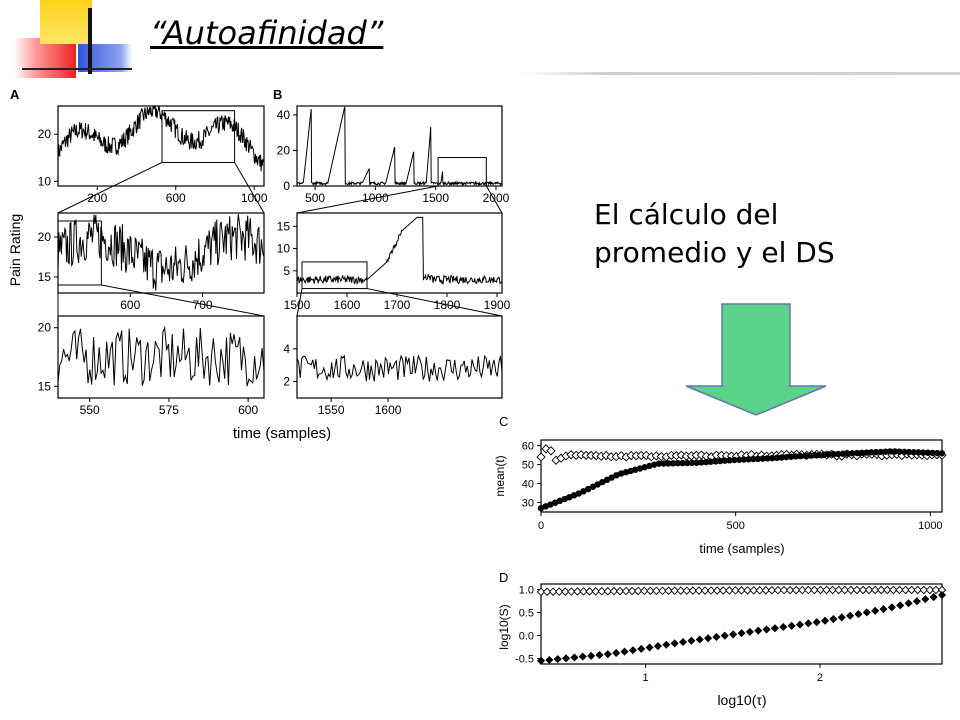 This screenshot has width=960, height=720. I want to click on panel-b-row2-xtick-label: 1500, so click(297, 305).